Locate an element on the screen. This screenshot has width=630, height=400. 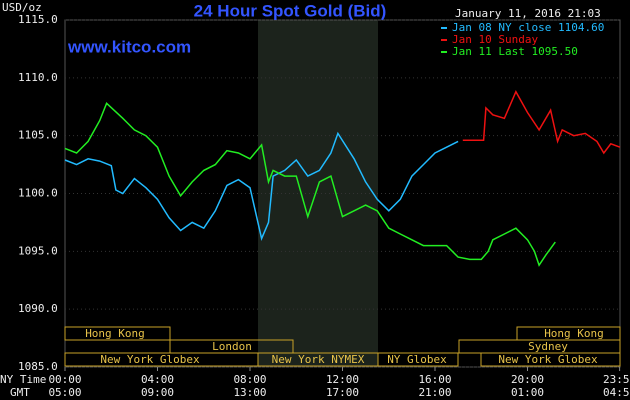
y-tick-label: 1090.0 is located at coordinates (38, 308).